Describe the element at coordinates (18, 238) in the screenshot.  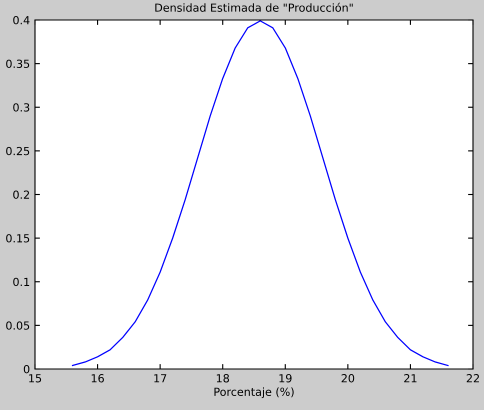
I see `y-tick-label: 0.15` at that location.